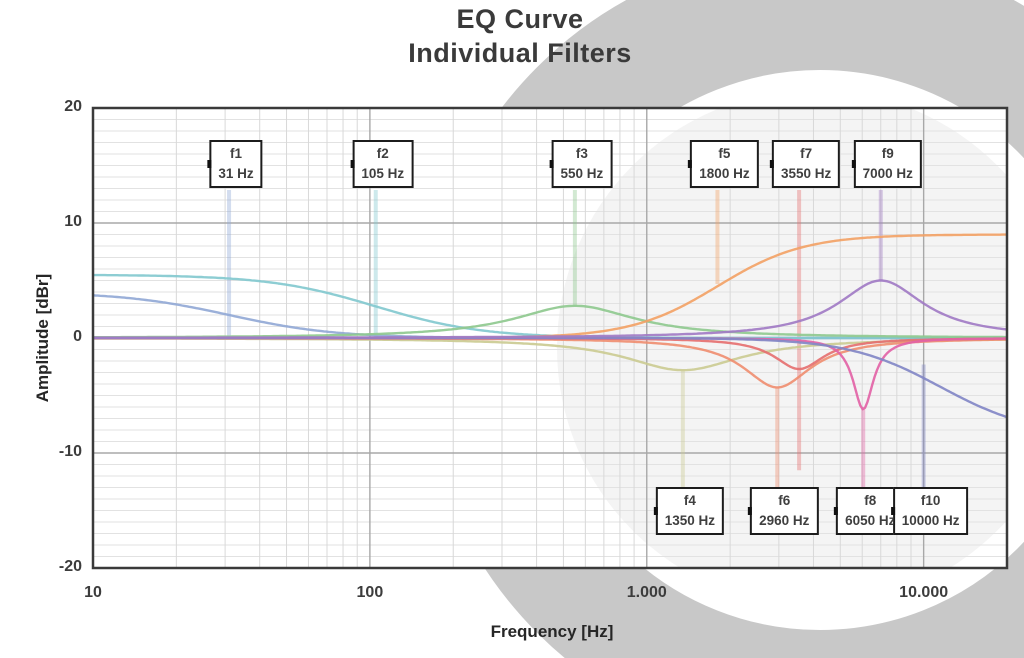 The width and height of the screenshot is (1024, 658). What do you see at coordinates (73, 106) in the screenshot?
I see `y-tick-label: 20` at bounding box center [73, 106].